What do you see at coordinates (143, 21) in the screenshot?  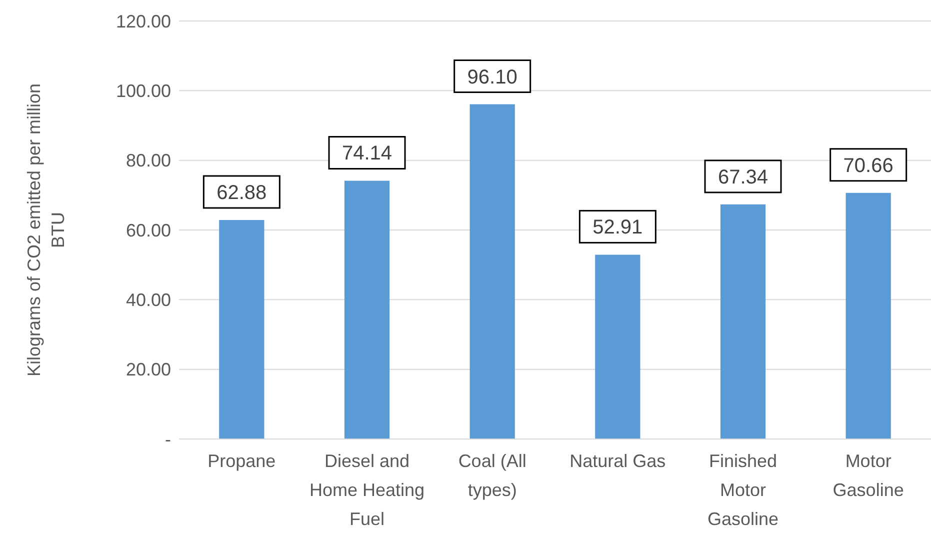 I see `y-tick-label: 120.00` at bounding box center [143, 21].